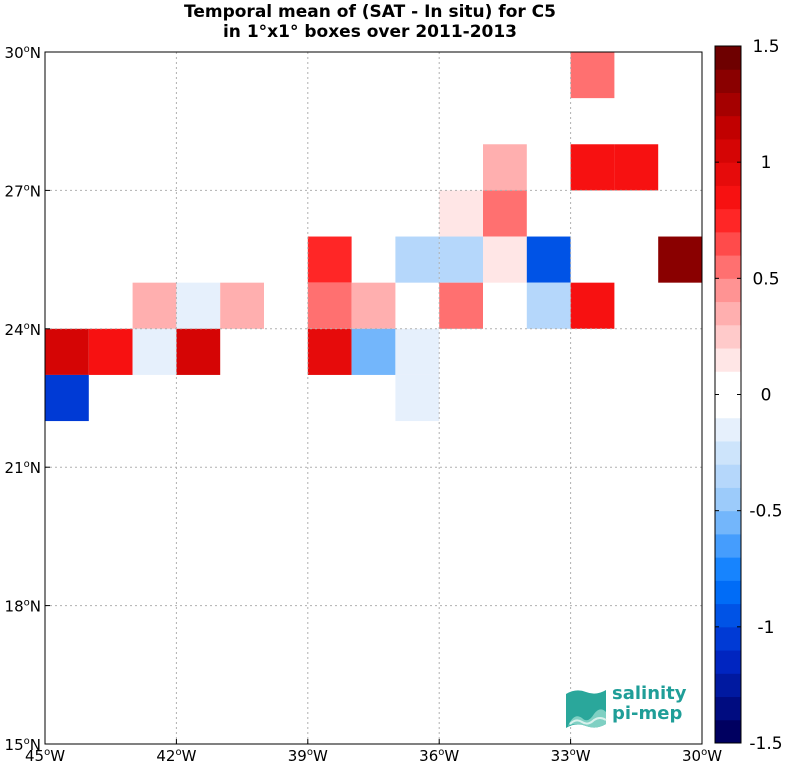 The image size is (785, 763). What do you see at coordinates (702, 755) in the screenshot?
I see `x-tick-label: 30oW` at bounding box center [702, 755].